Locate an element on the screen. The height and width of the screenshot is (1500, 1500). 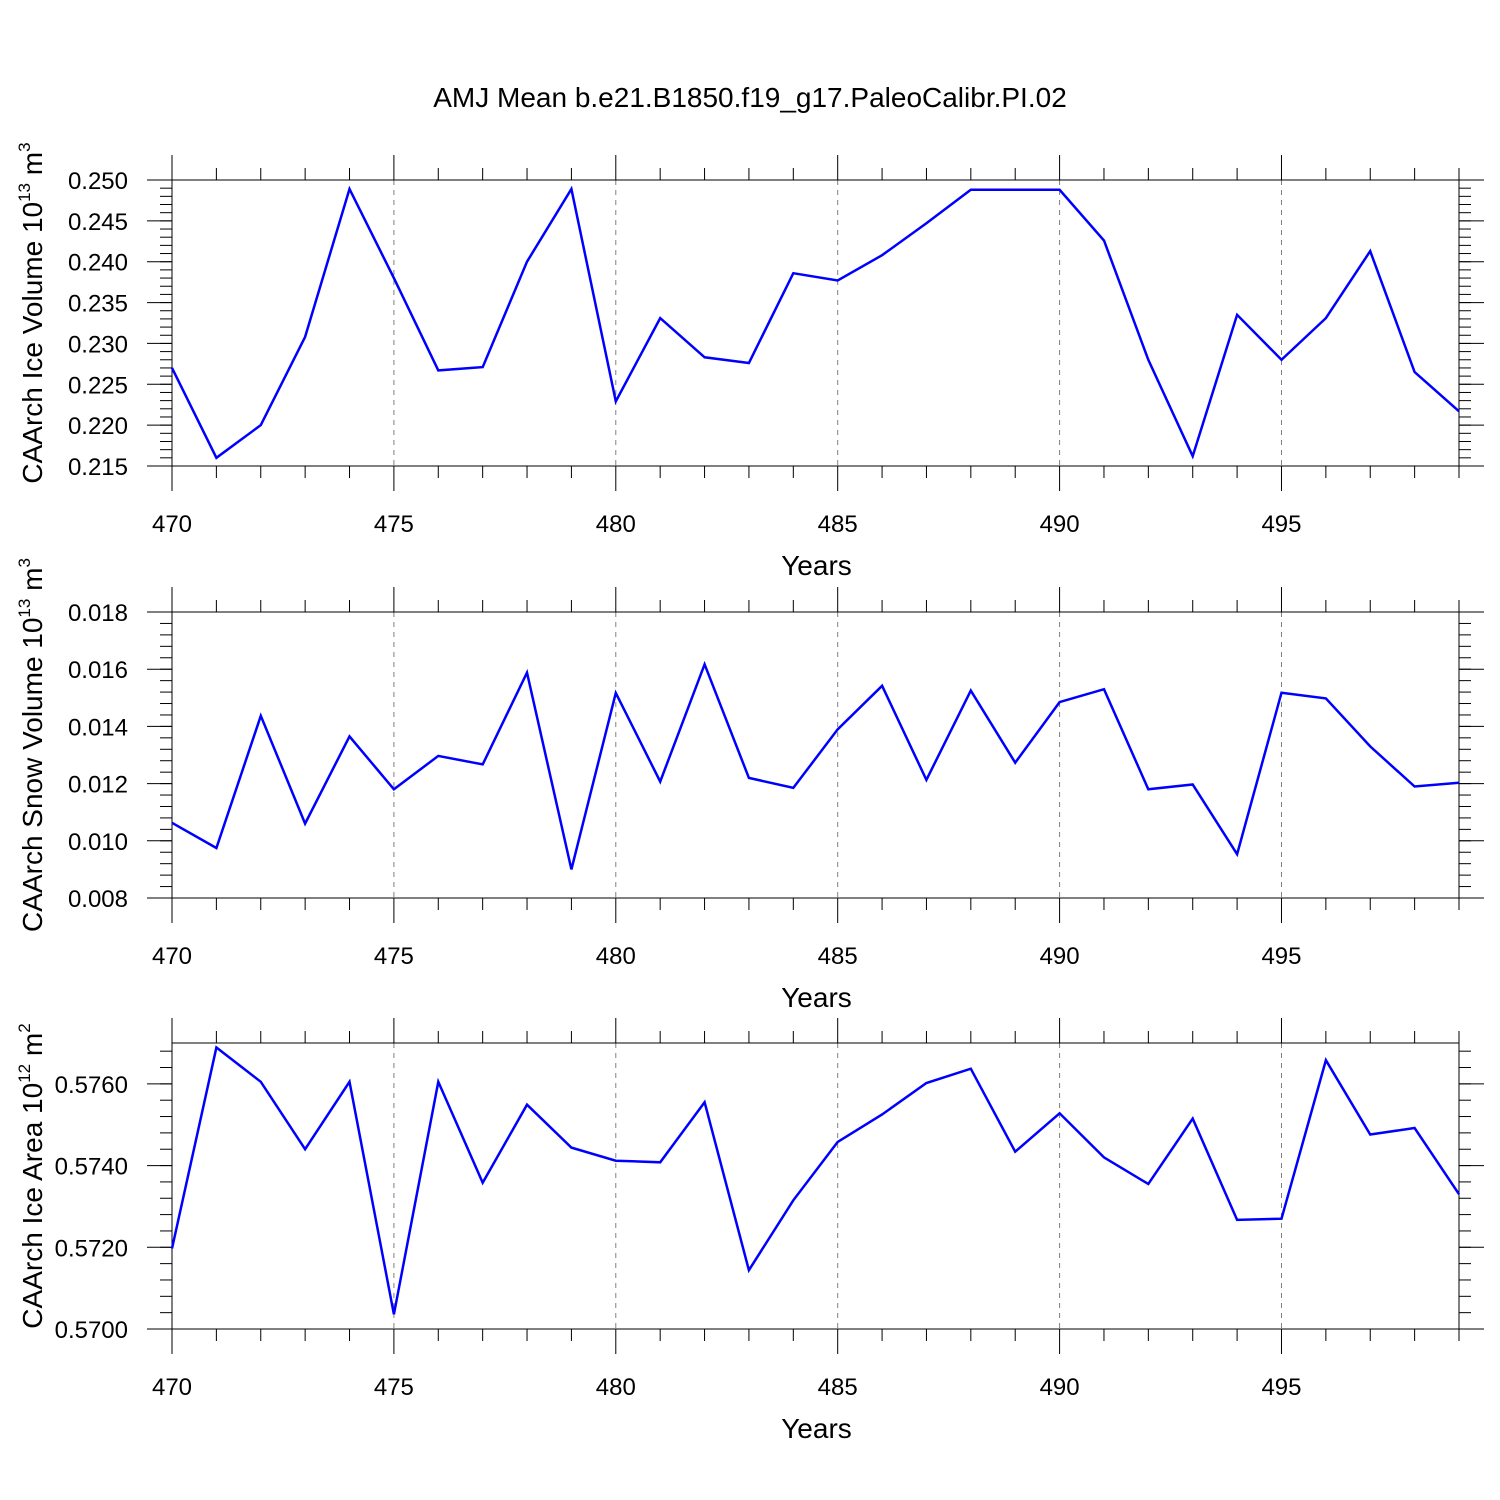
y-tick-label: 0.215 is located at coordinates (98, 467).